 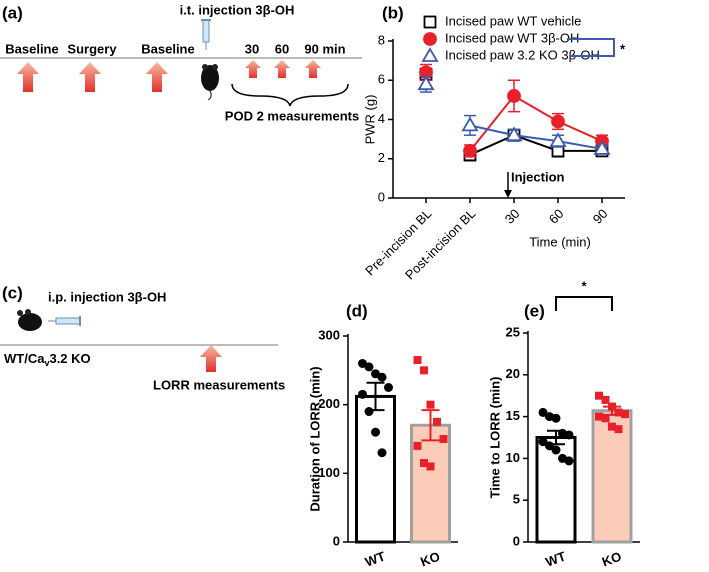 What do you see at coordinates (219, 384) in the screenshot?
I see `measurements-text: LORR measurements` at bounding box center [219, 384].